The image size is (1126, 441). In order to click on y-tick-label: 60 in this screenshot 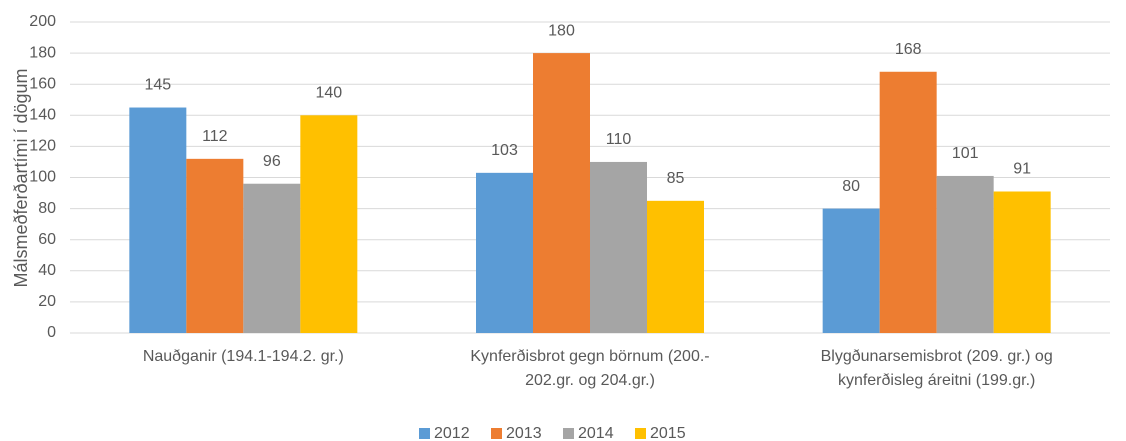, I will do `click(47, 239)`.